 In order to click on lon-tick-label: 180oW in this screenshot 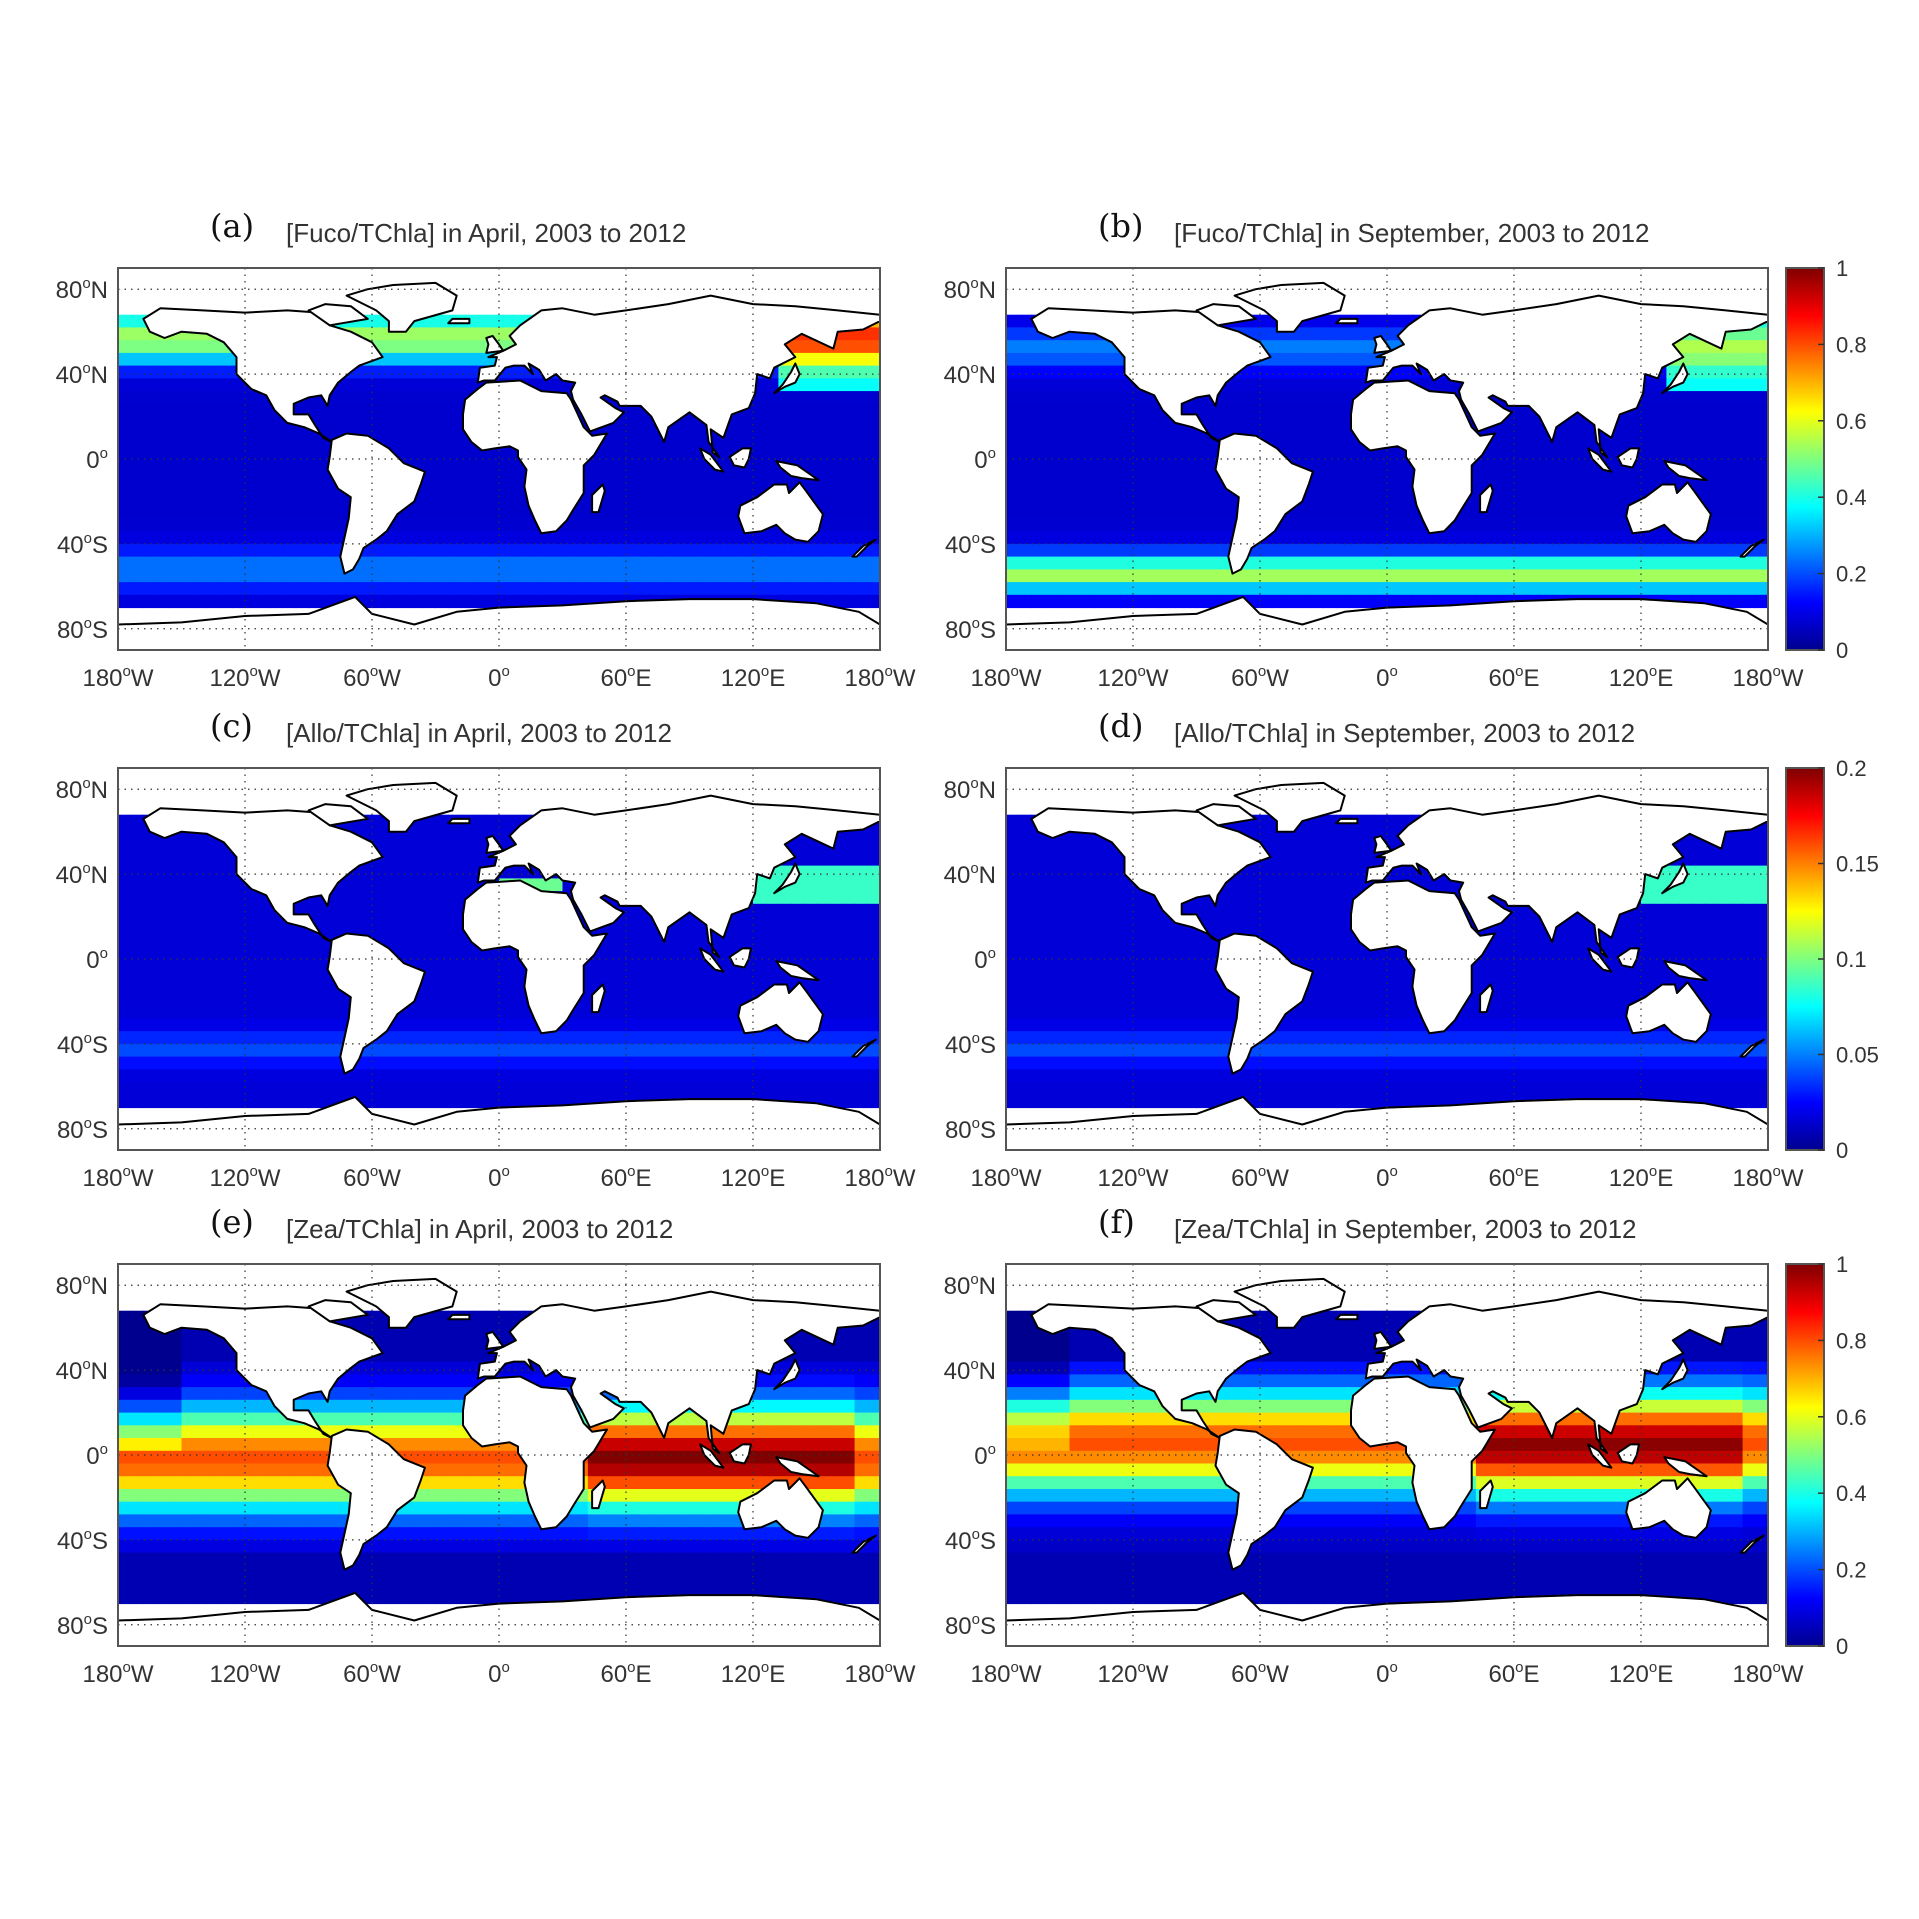, I will do `click(1005, 677)`.